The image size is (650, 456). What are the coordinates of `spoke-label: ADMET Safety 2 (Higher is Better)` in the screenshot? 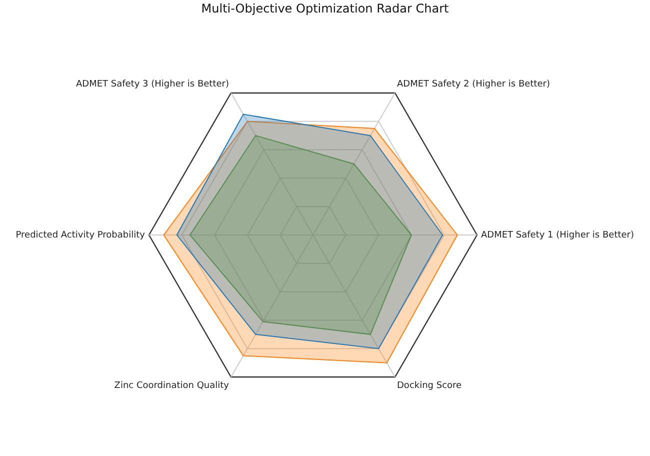 It's located at (473, 84).